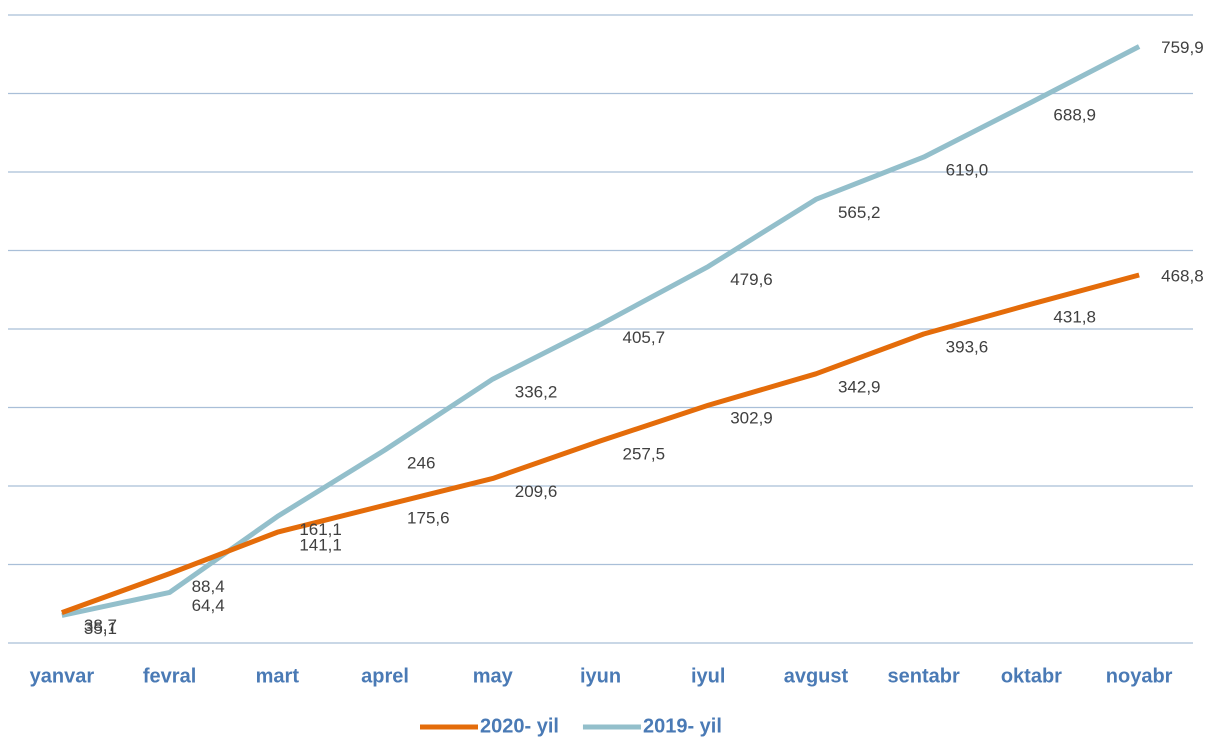  I want to click on data-label: 38,7, so click(100, 625).